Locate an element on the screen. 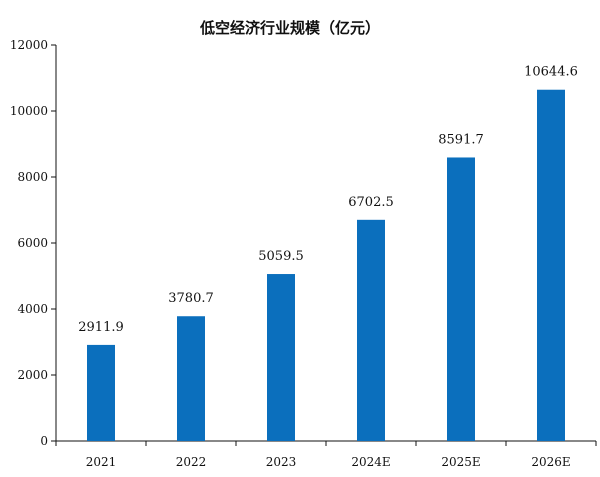 The width and height of the screenshot is (600, 477). x-tick-label: 2021 is located at coordinates (101, 462).